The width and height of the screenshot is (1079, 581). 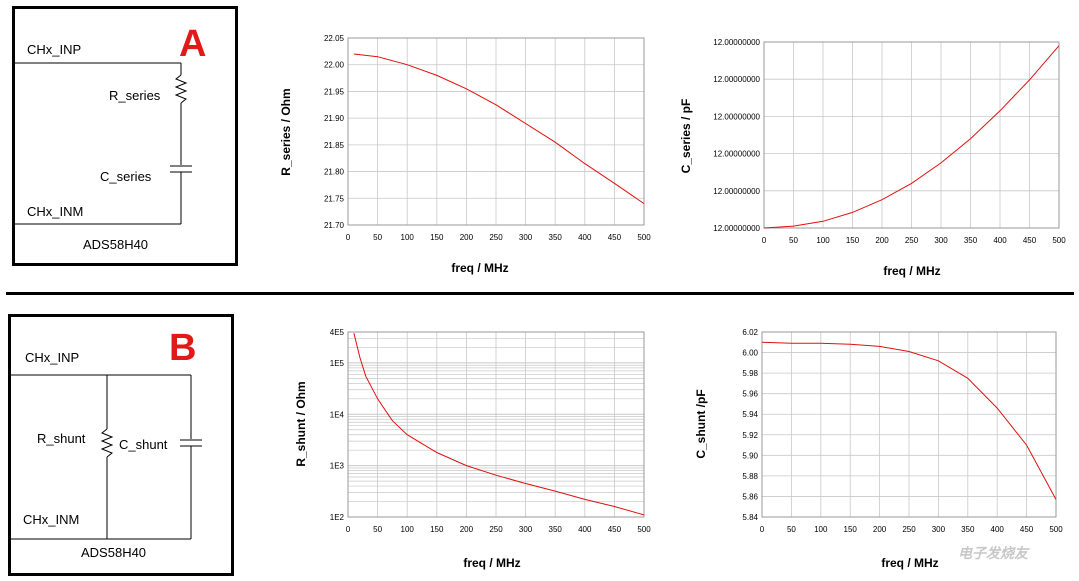 What do you see at coordinates (750, 496) in the screenshot?
I see `y-tick-label: 5.86` at bounding box center [750, 496].